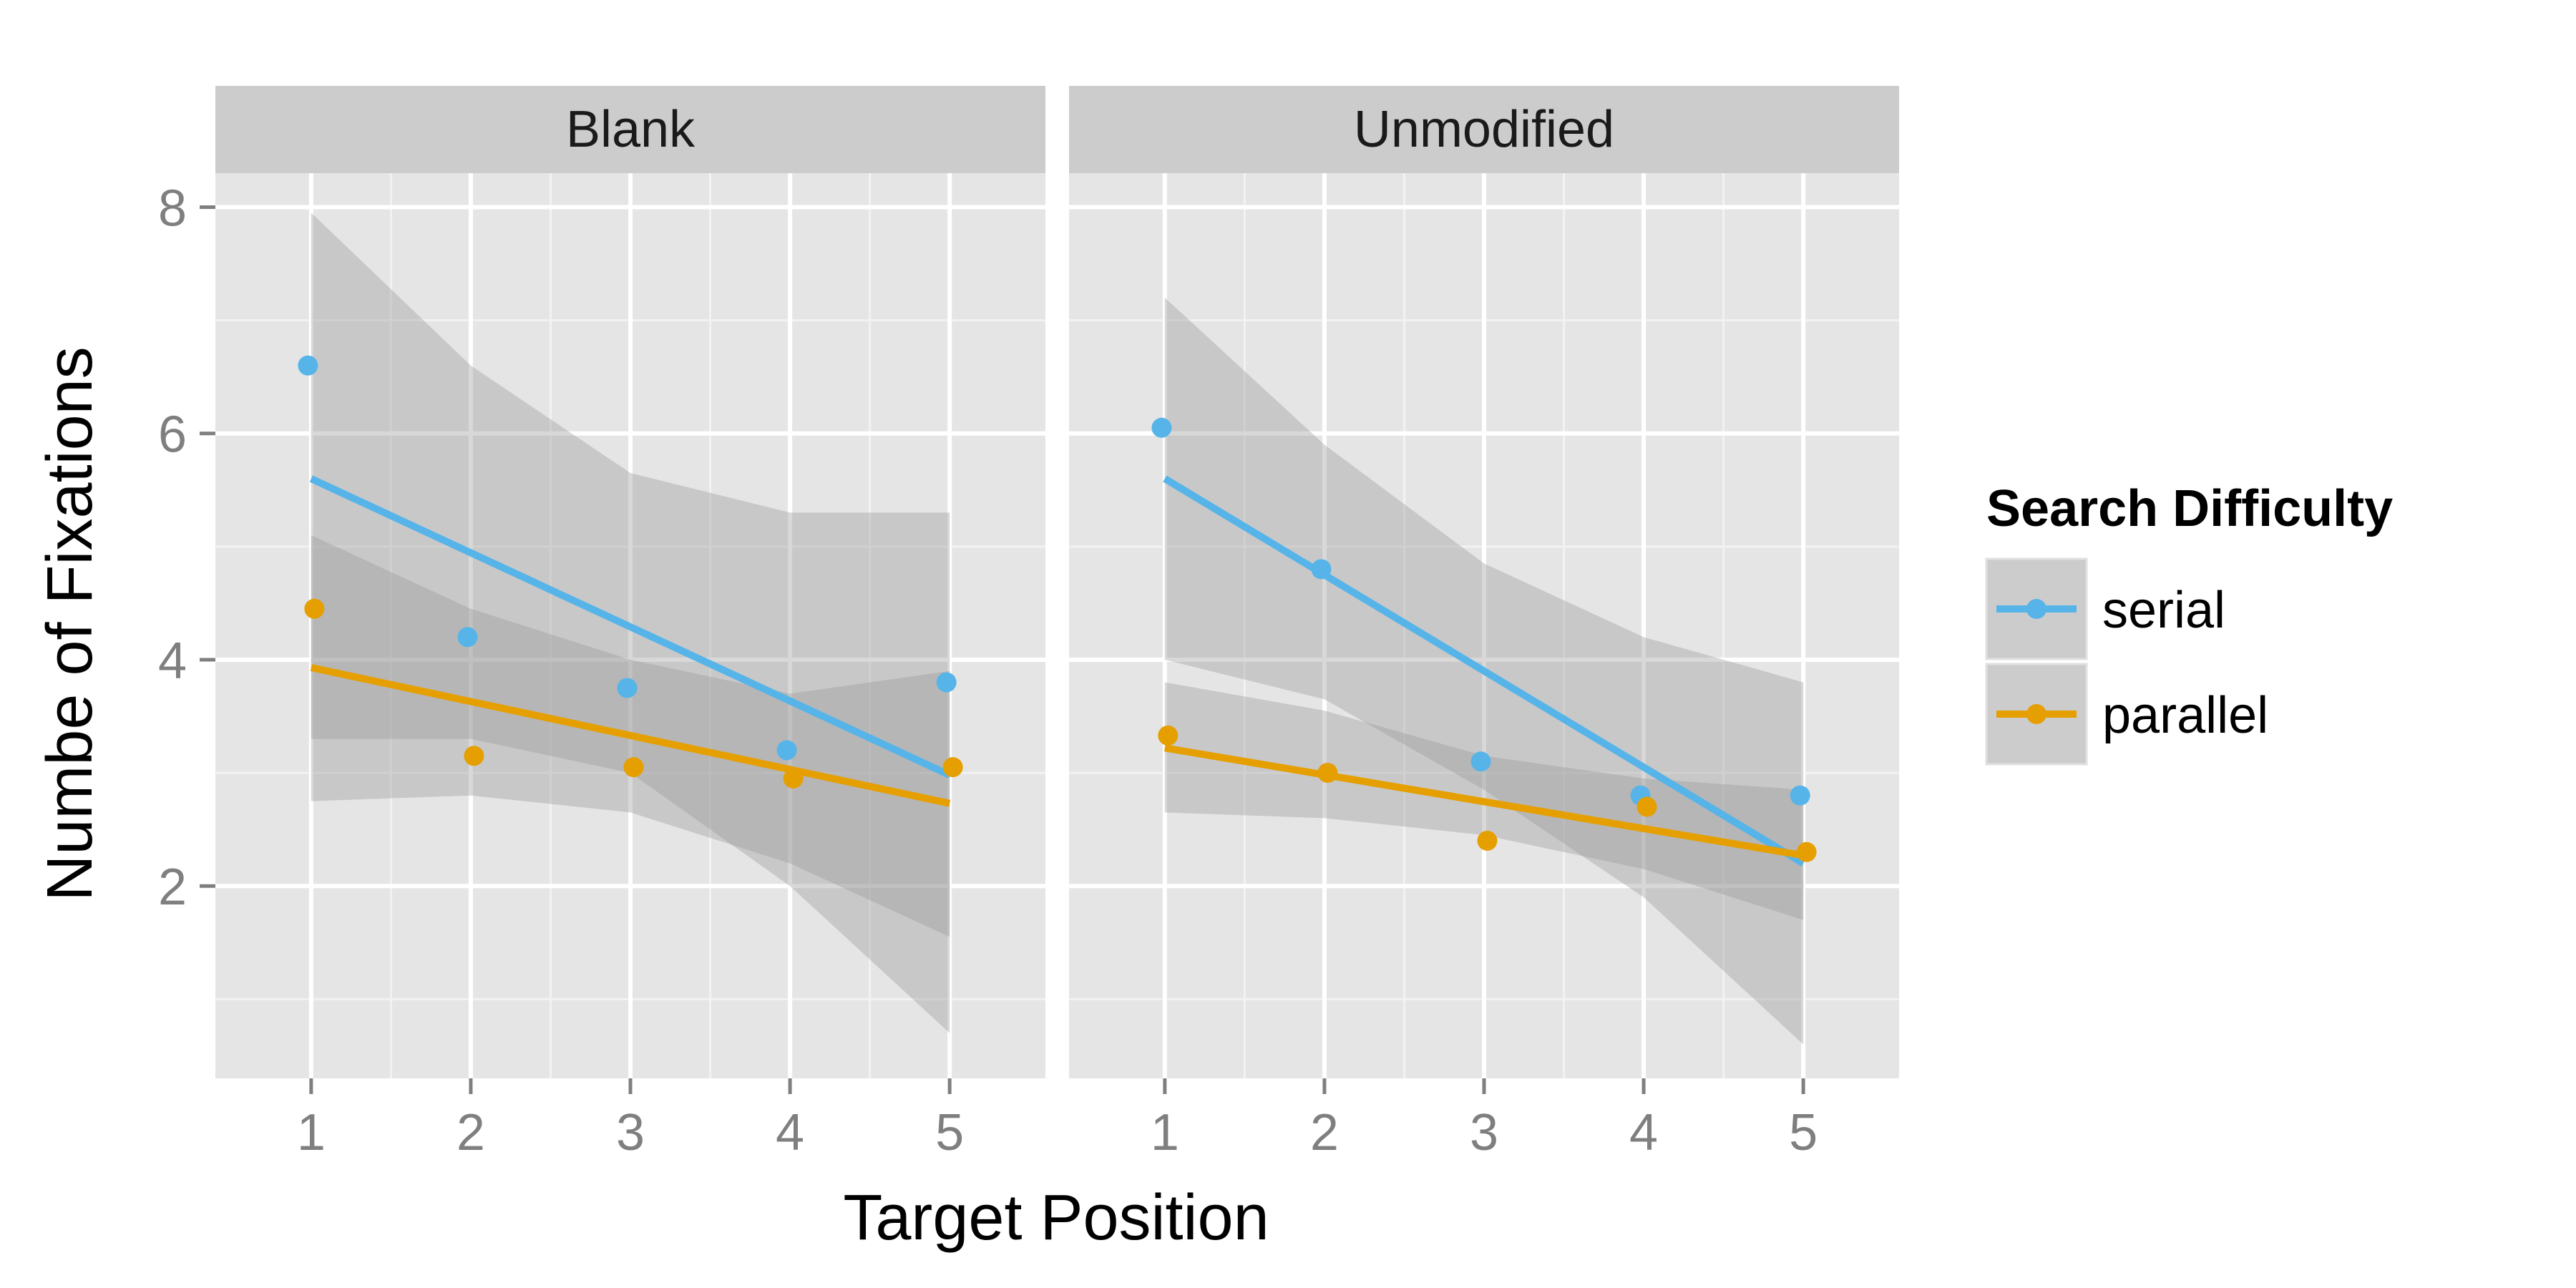  What do you see at coordinates (70, 623) in the screenshot?
I see `y-axis-title: Numbe of Fixations` at bounding box center [70, 623].